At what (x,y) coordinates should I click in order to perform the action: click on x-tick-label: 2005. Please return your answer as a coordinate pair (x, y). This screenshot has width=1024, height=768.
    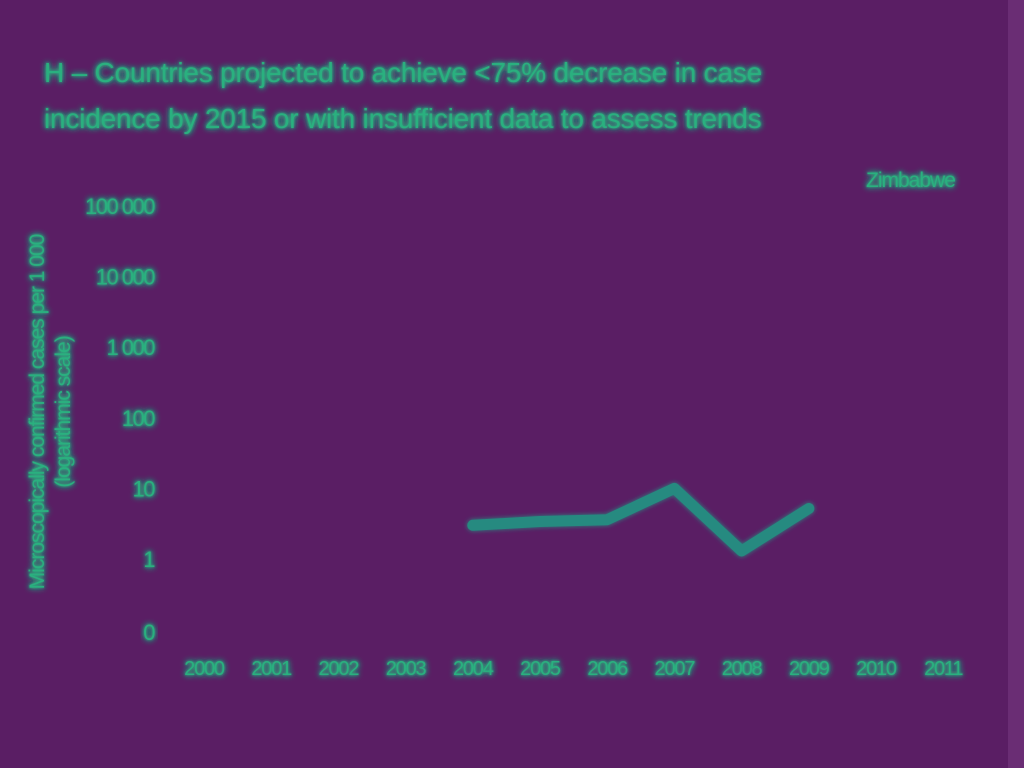
    Looking at the image, I should click on (540, 669).